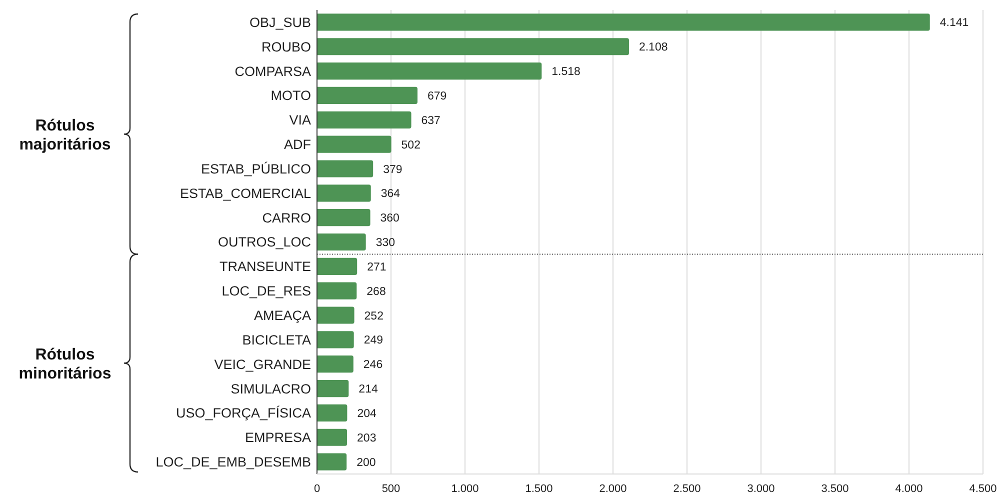 The height and width of the screenshot is (501, 998). What do you see at coordinates (835, 489) in the screenshot?
I see `x-tick-label: 3.500` at bounding box center [835, 489].